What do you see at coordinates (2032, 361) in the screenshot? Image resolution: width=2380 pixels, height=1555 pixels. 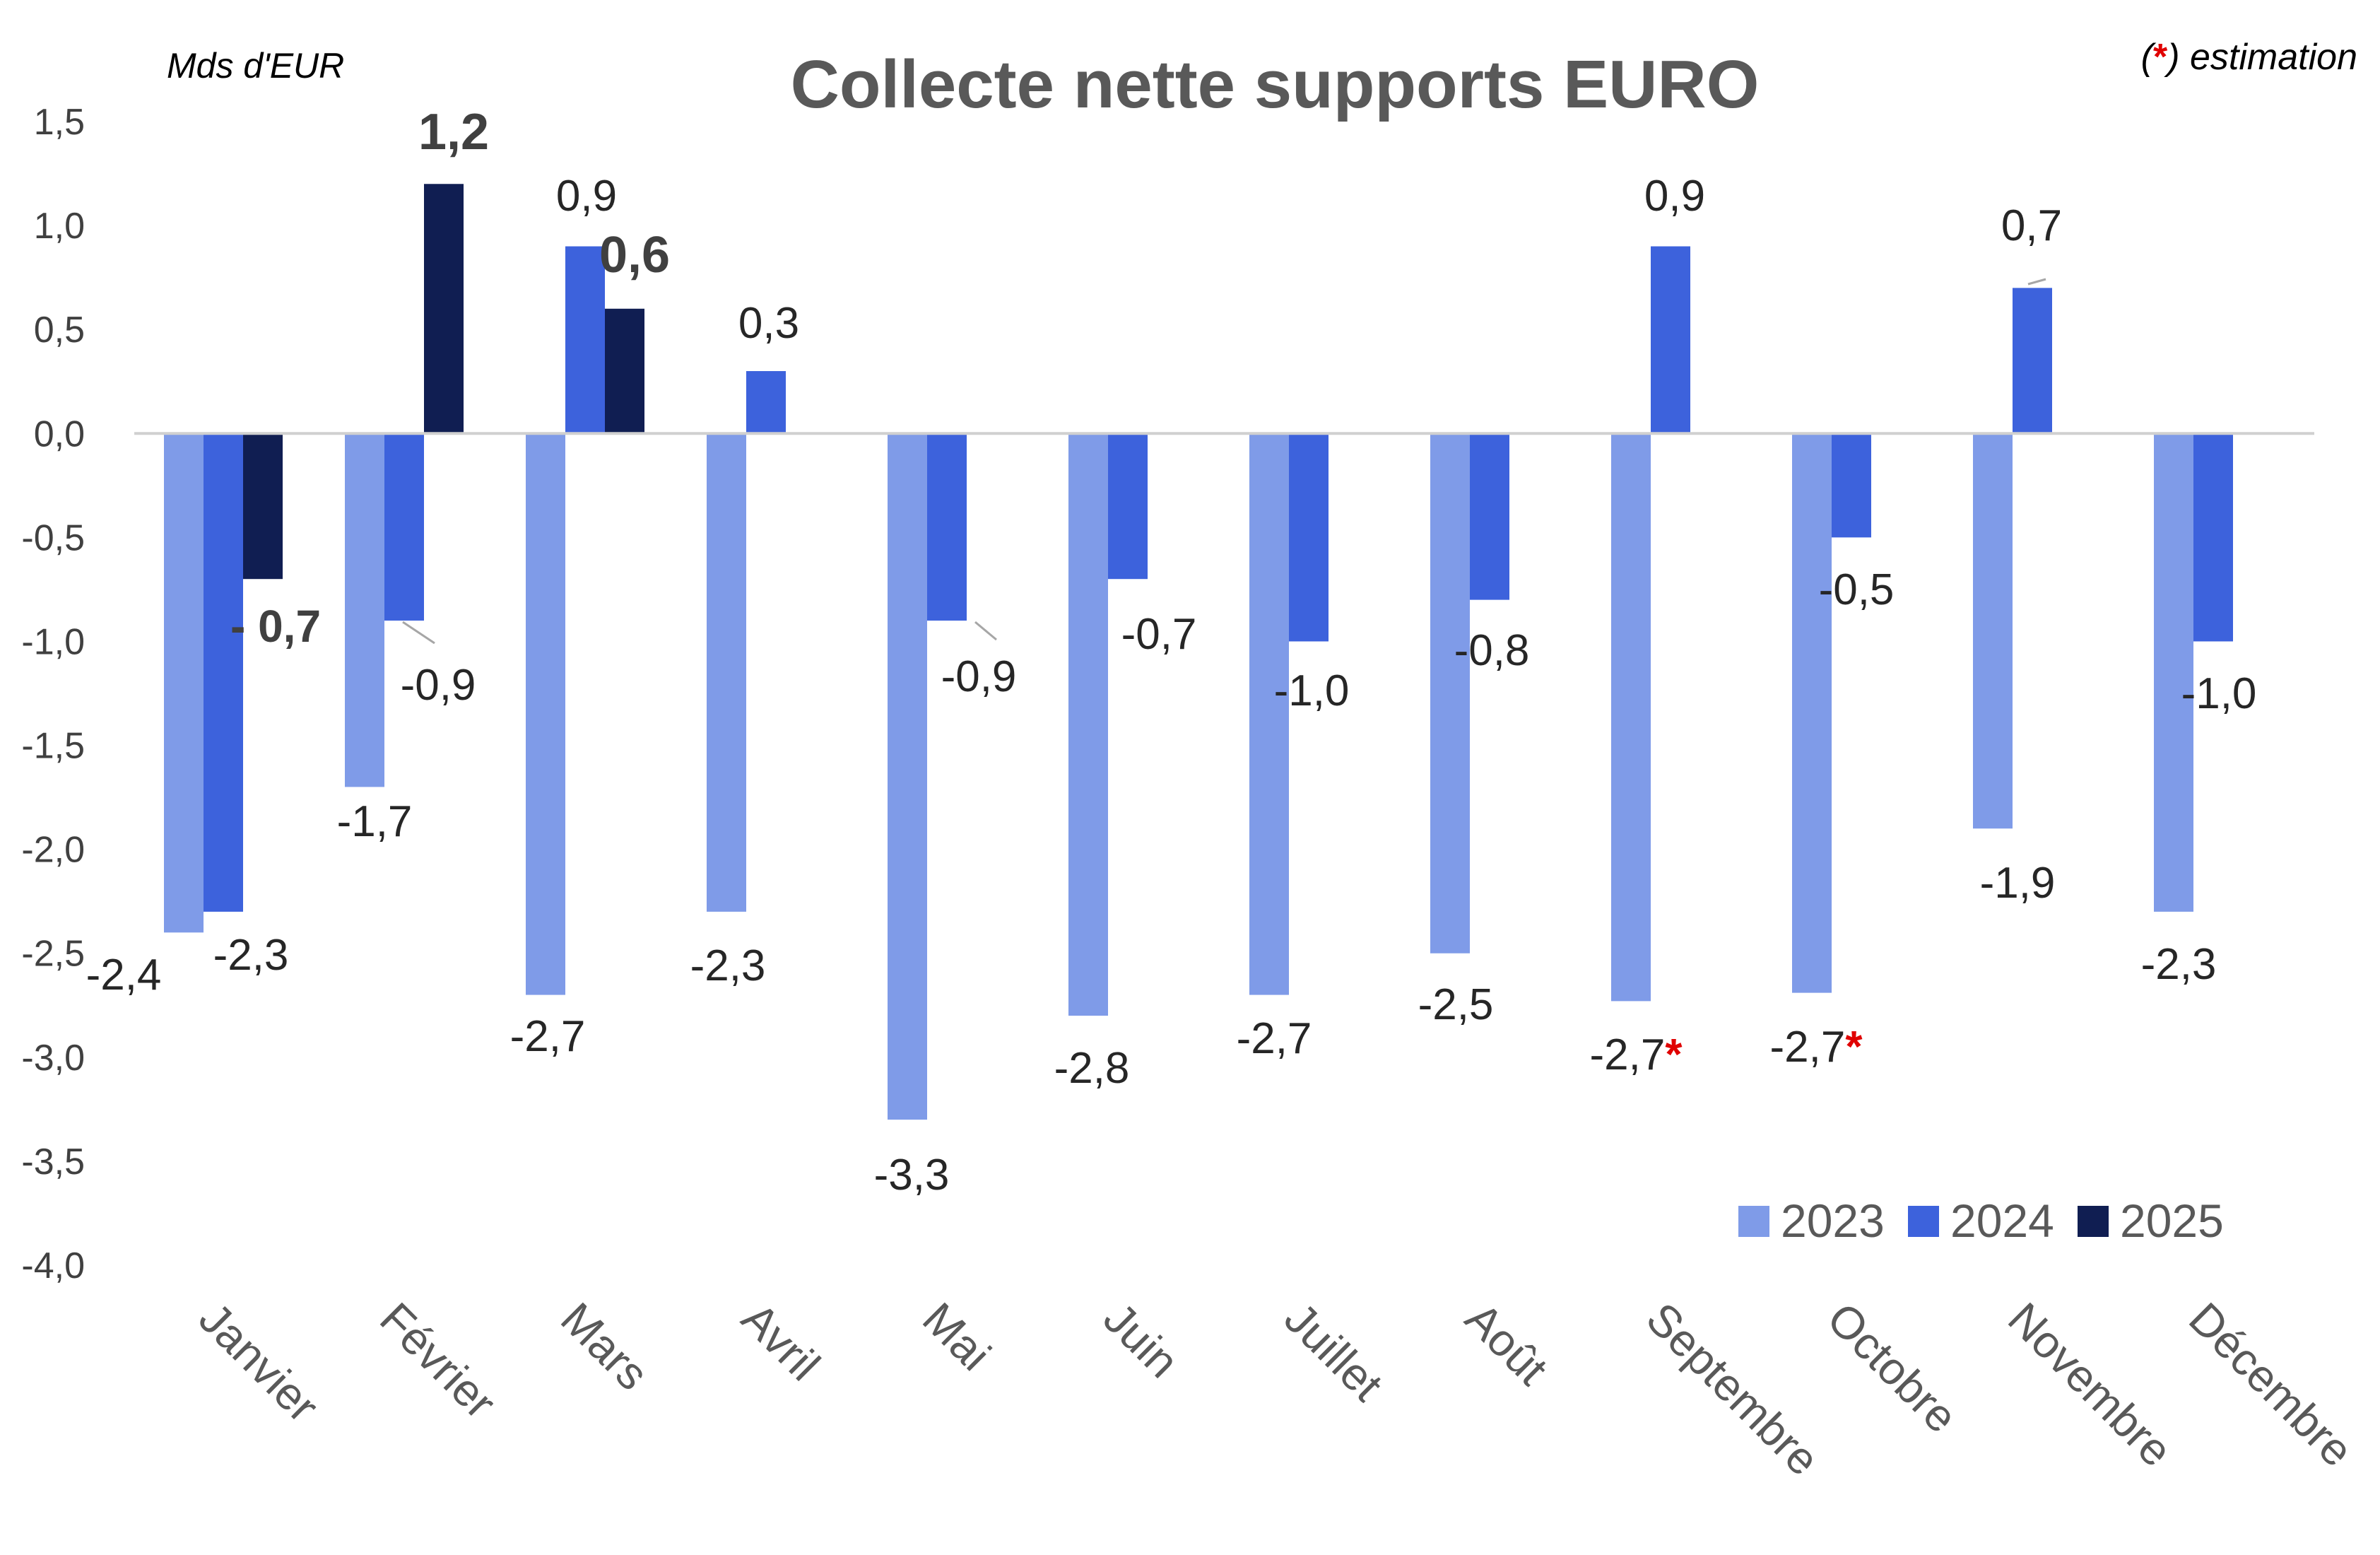 I see `bar-2024-Novembre` at bounding box center [2032, 361].